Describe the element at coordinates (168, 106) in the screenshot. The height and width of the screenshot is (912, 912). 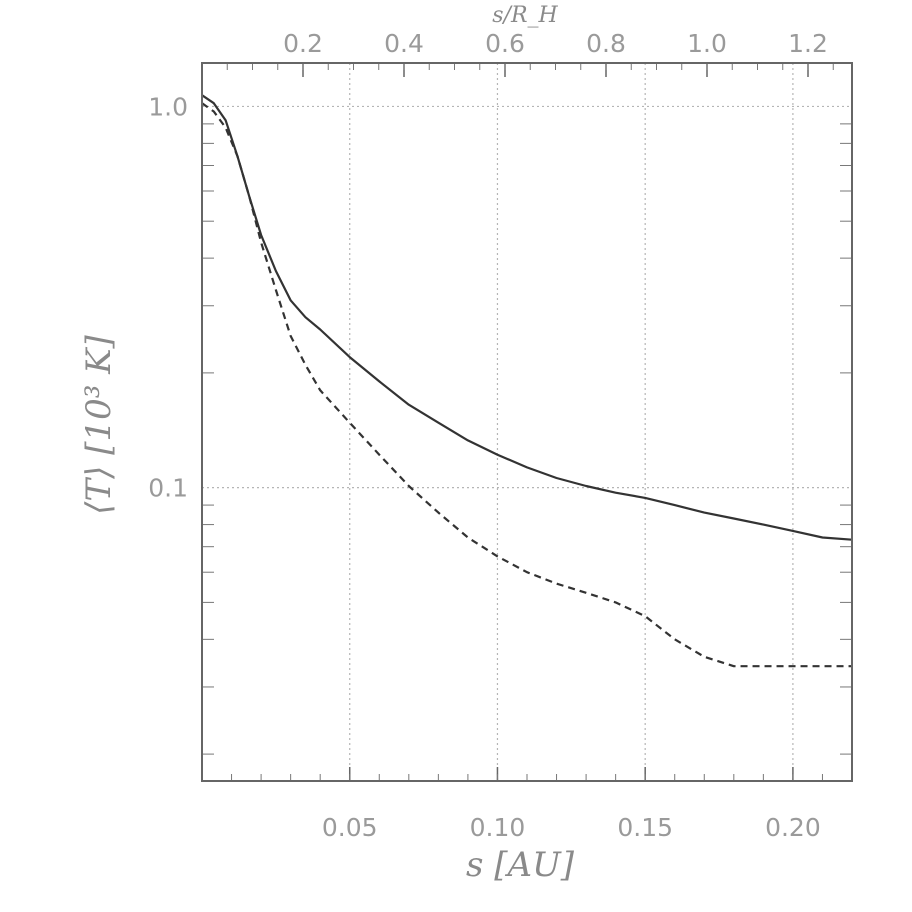
I see `y-tick-label: 1.0` at that location.